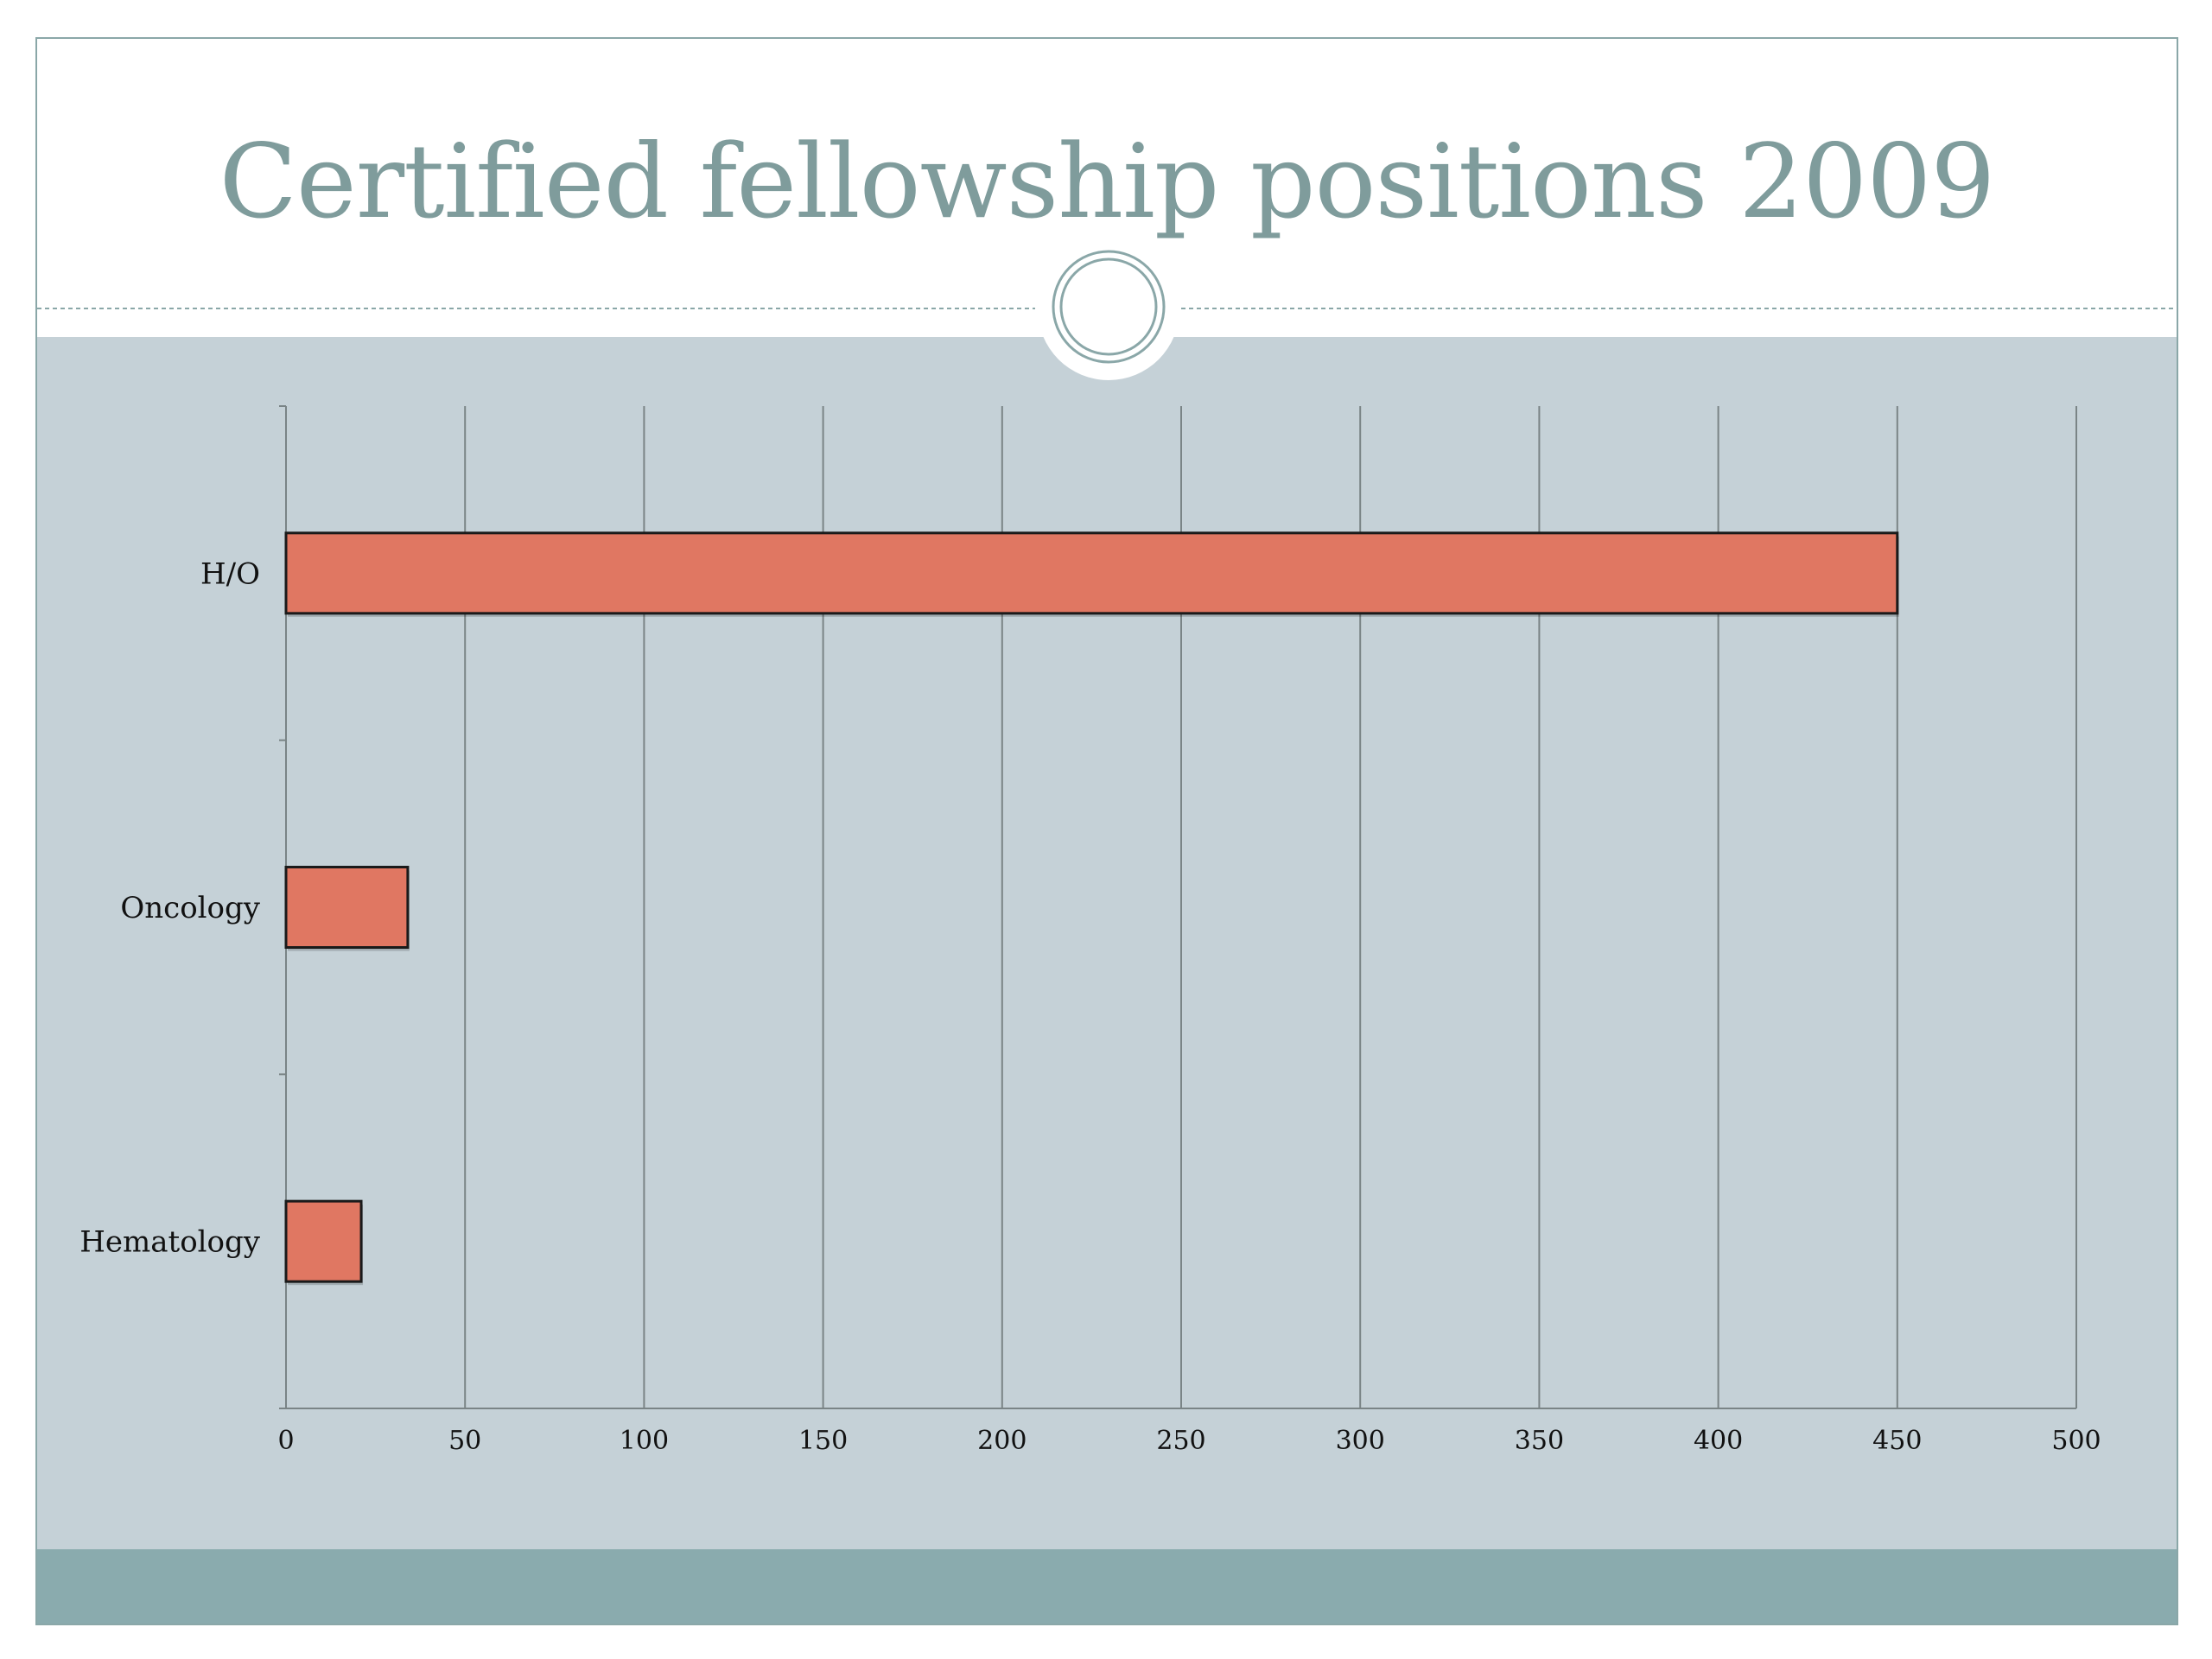 The height and width of the screenshot is (1659, 2212). What do you see at coordinates (823, 1441) in the screenshot?
I see `x-tick-label-150: 150` at bounding box center [823, 1441].